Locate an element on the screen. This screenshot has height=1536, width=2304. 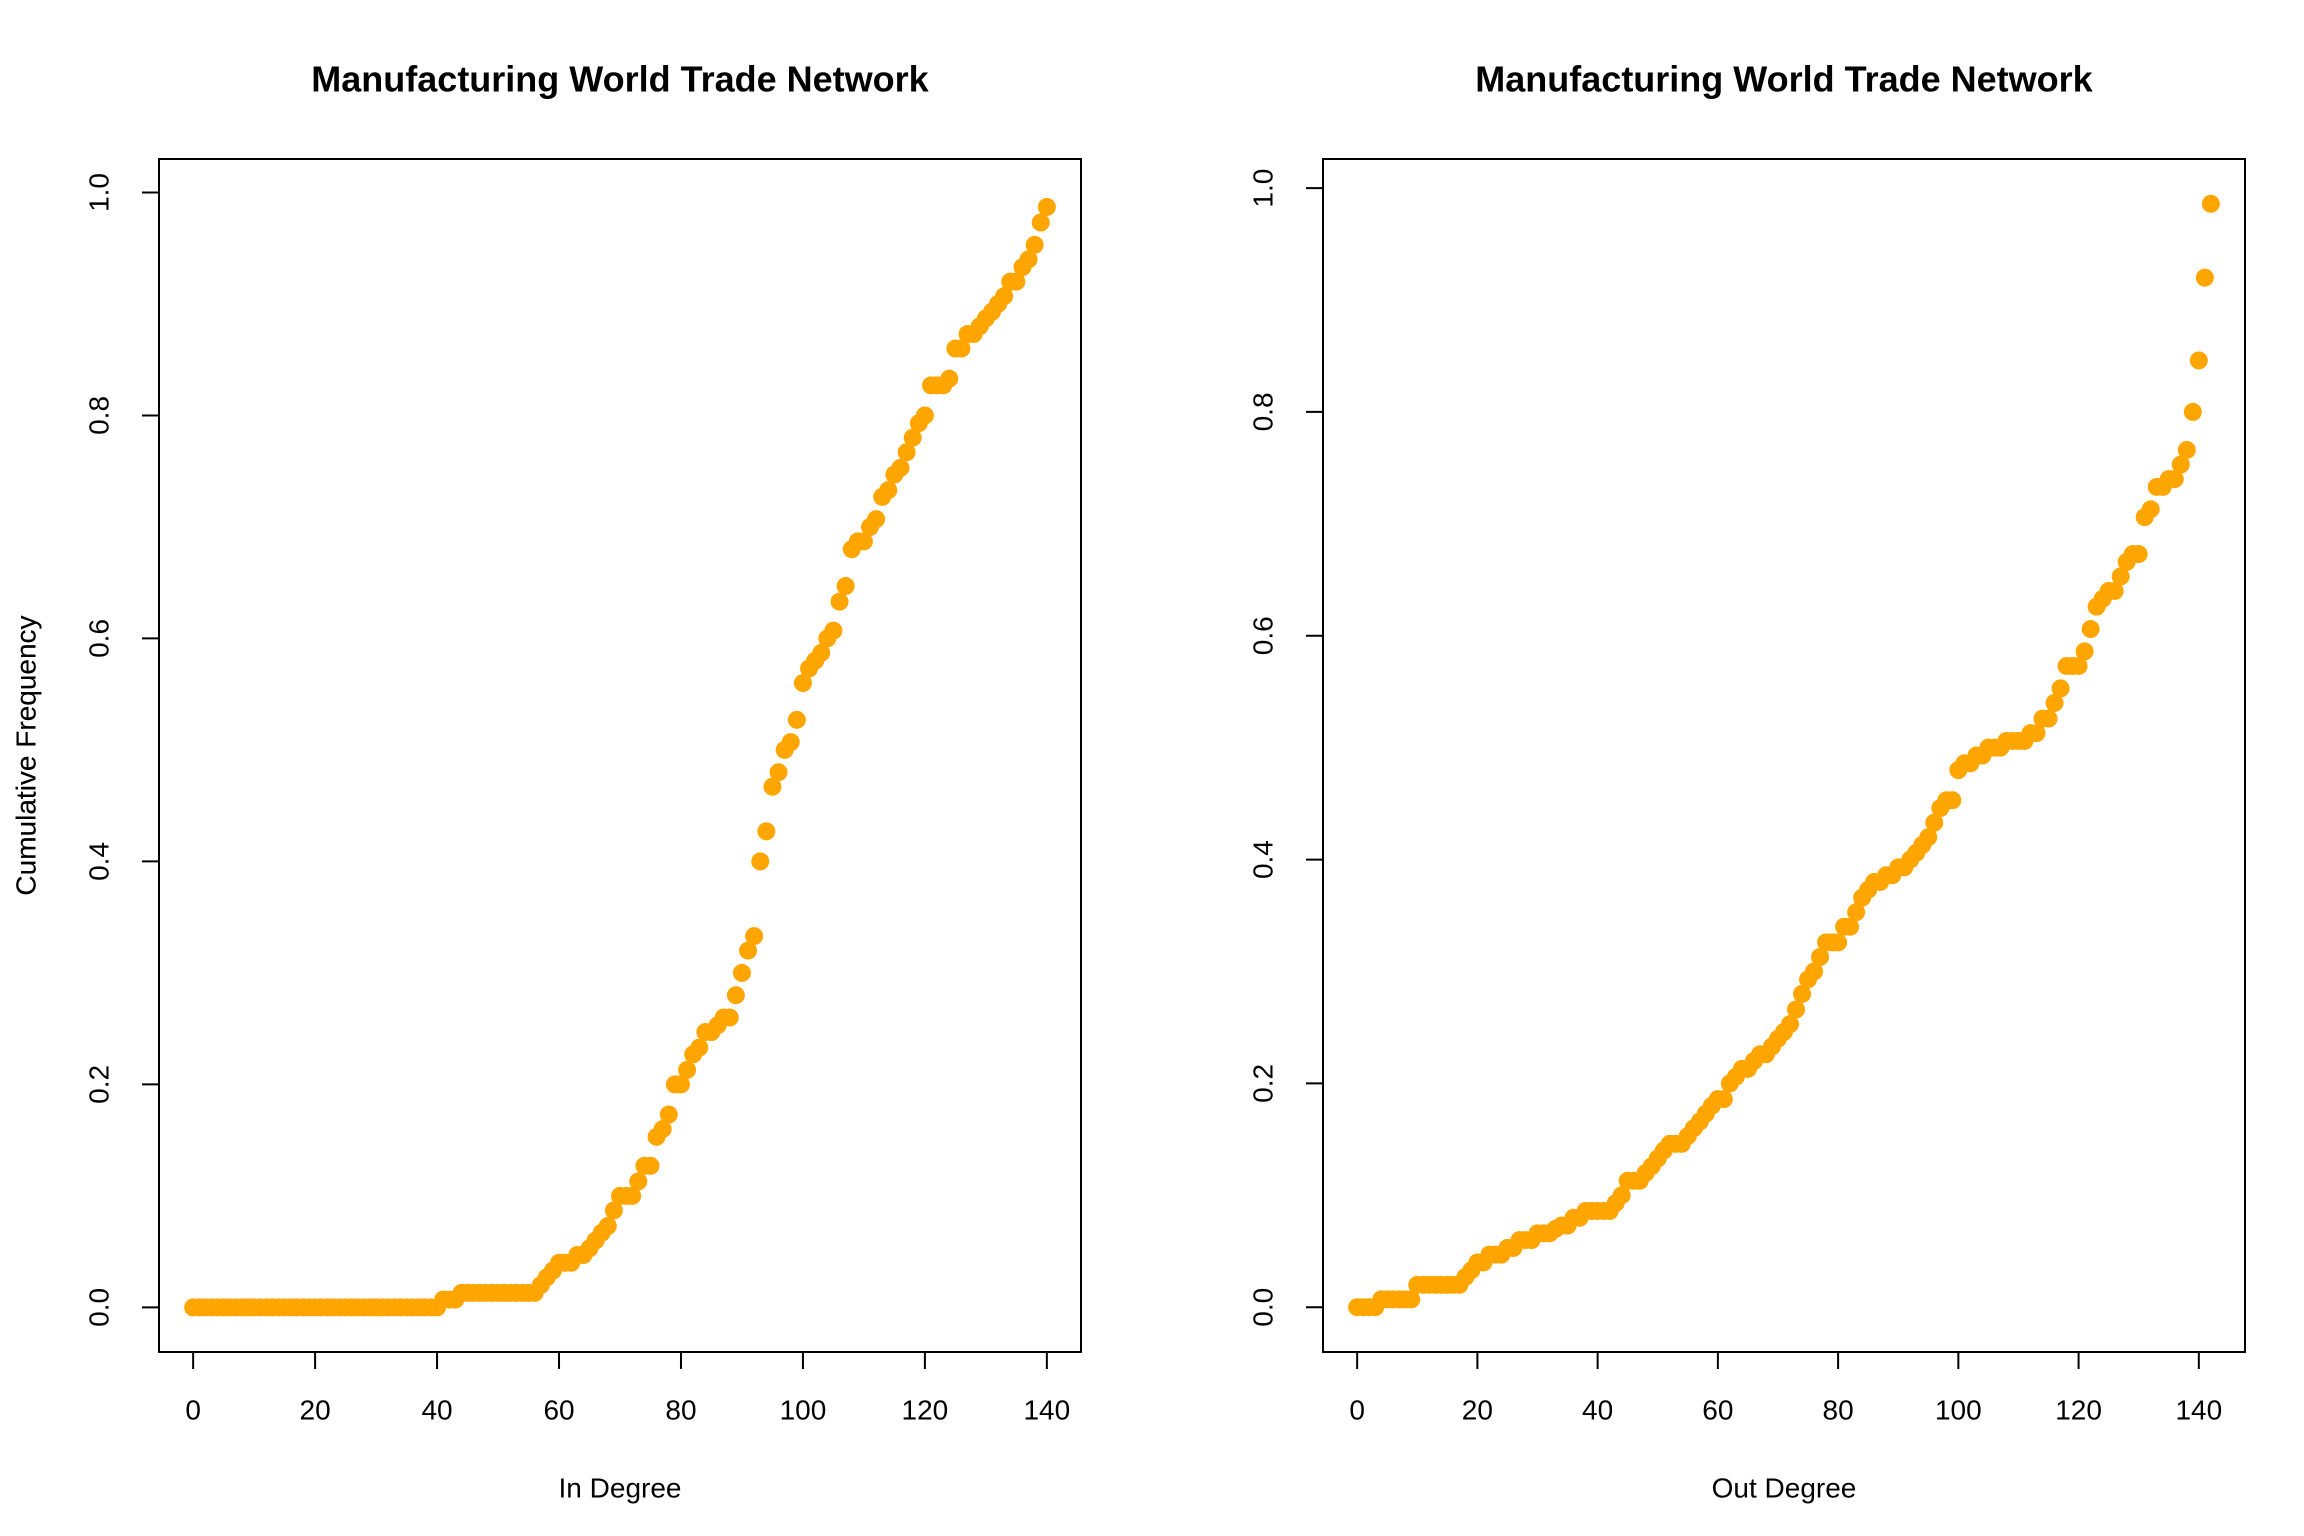
y-axis-label: Cumulative Frequency is located at coordinates (25, 755).